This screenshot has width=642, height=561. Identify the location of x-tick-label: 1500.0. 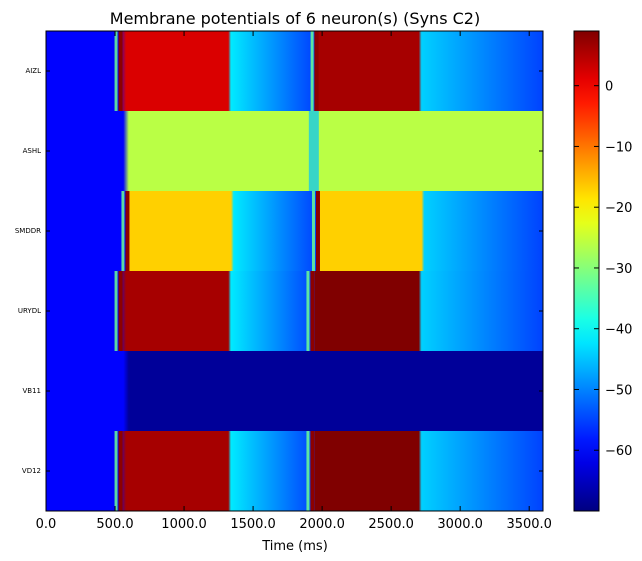
(253, 524).